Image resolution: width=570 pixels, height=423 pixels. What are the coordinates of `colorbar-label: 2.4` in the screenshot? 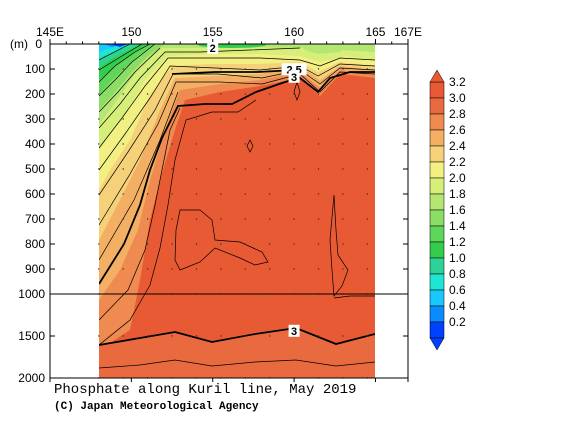 It's located at (457, 146).